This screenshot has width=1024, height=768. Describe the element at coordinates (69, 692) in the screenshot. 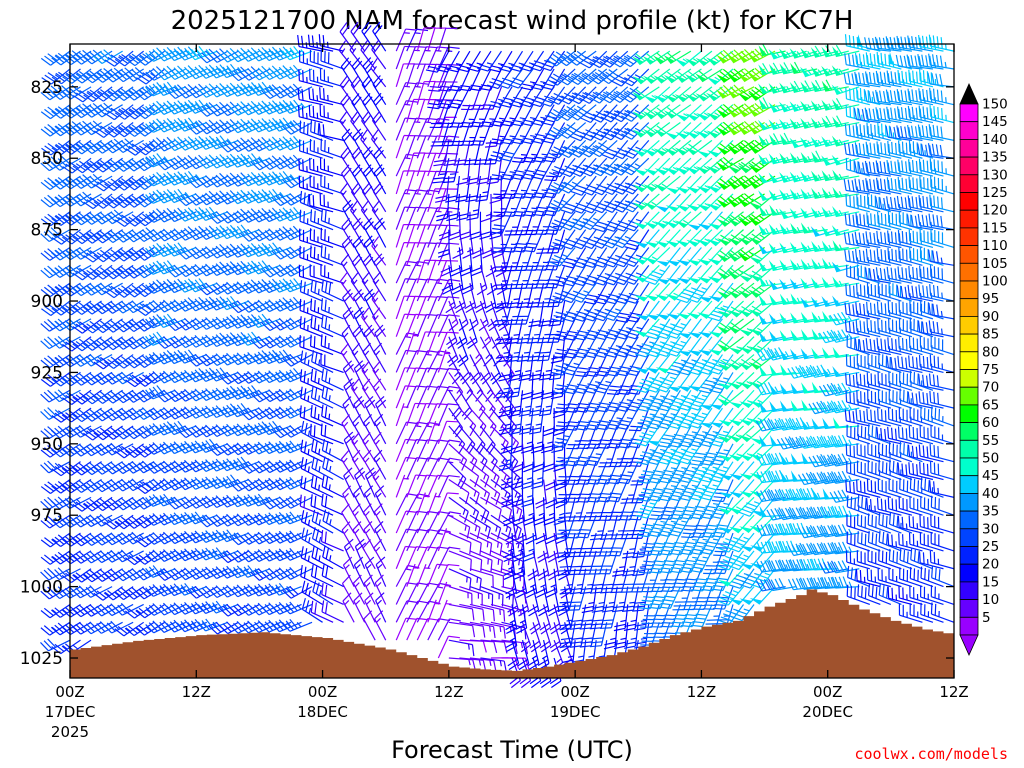

I see `x-tick-label: 00Z` at that location.